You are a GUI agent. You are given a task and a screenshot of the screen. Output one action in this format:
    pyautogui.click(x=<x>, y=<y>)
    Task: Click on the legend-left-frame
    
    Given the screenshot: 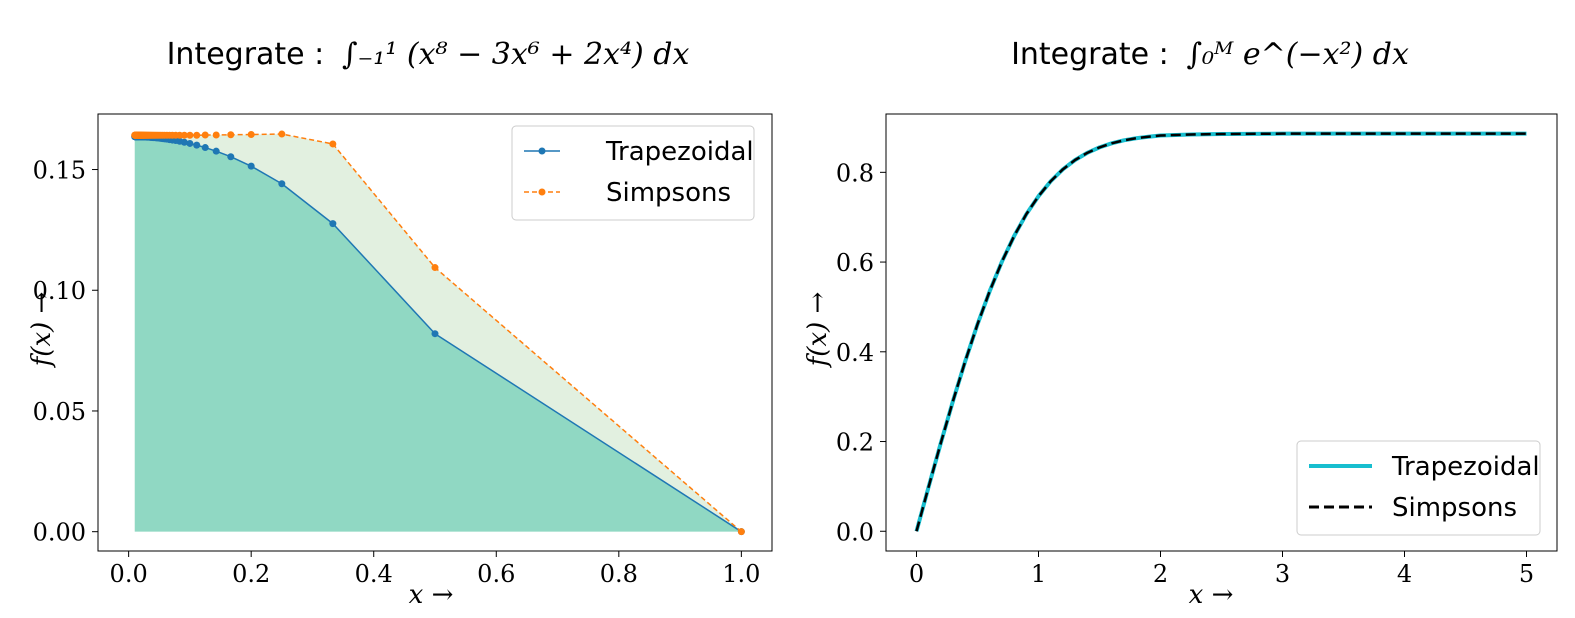 What is the action you would take?
    pyautogui.click(x=633, y=173)
    